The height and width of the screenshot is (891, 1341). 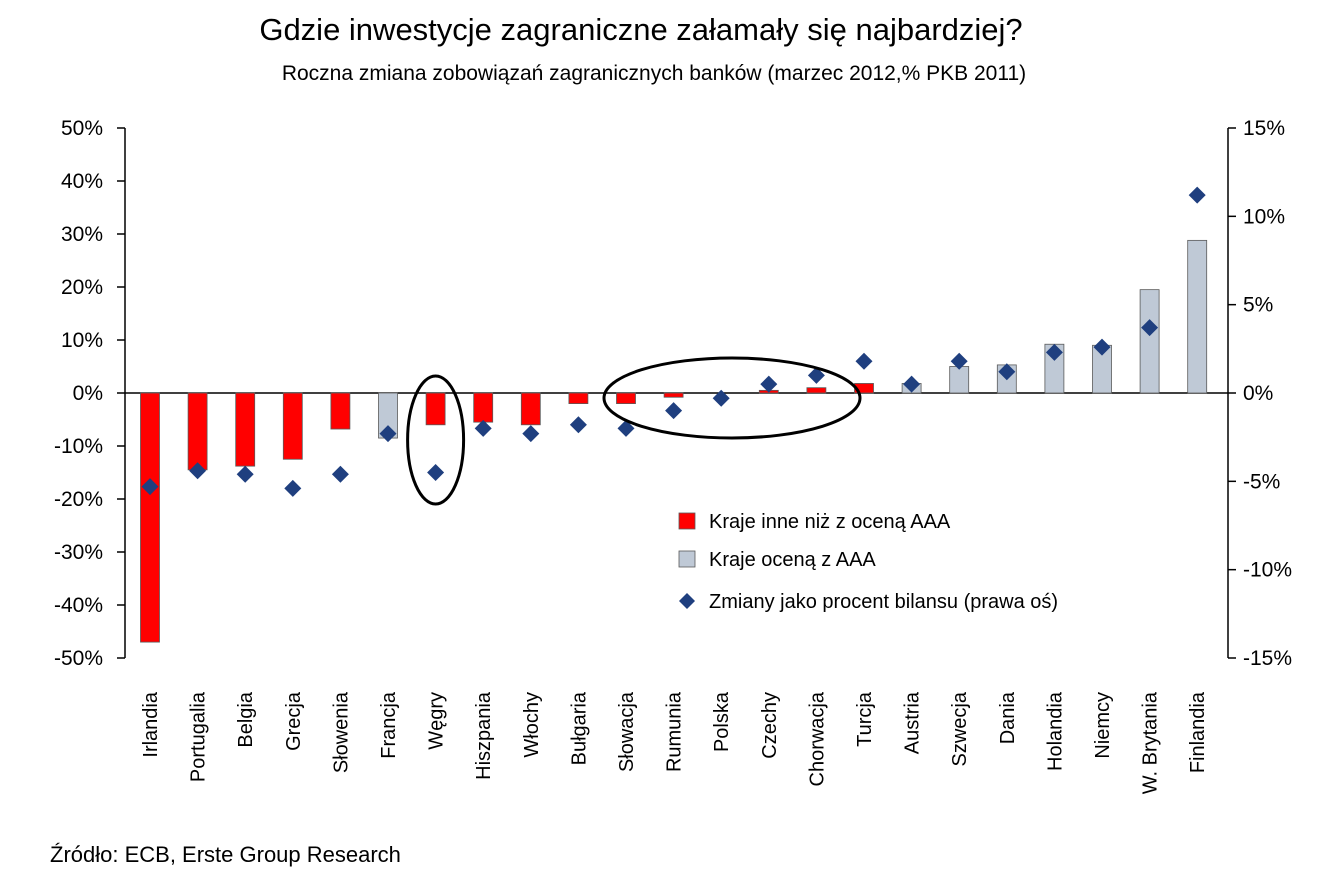 I want to click on legend-label: Kraje inne niż z oceną AAA, so click(x=830, y=522).